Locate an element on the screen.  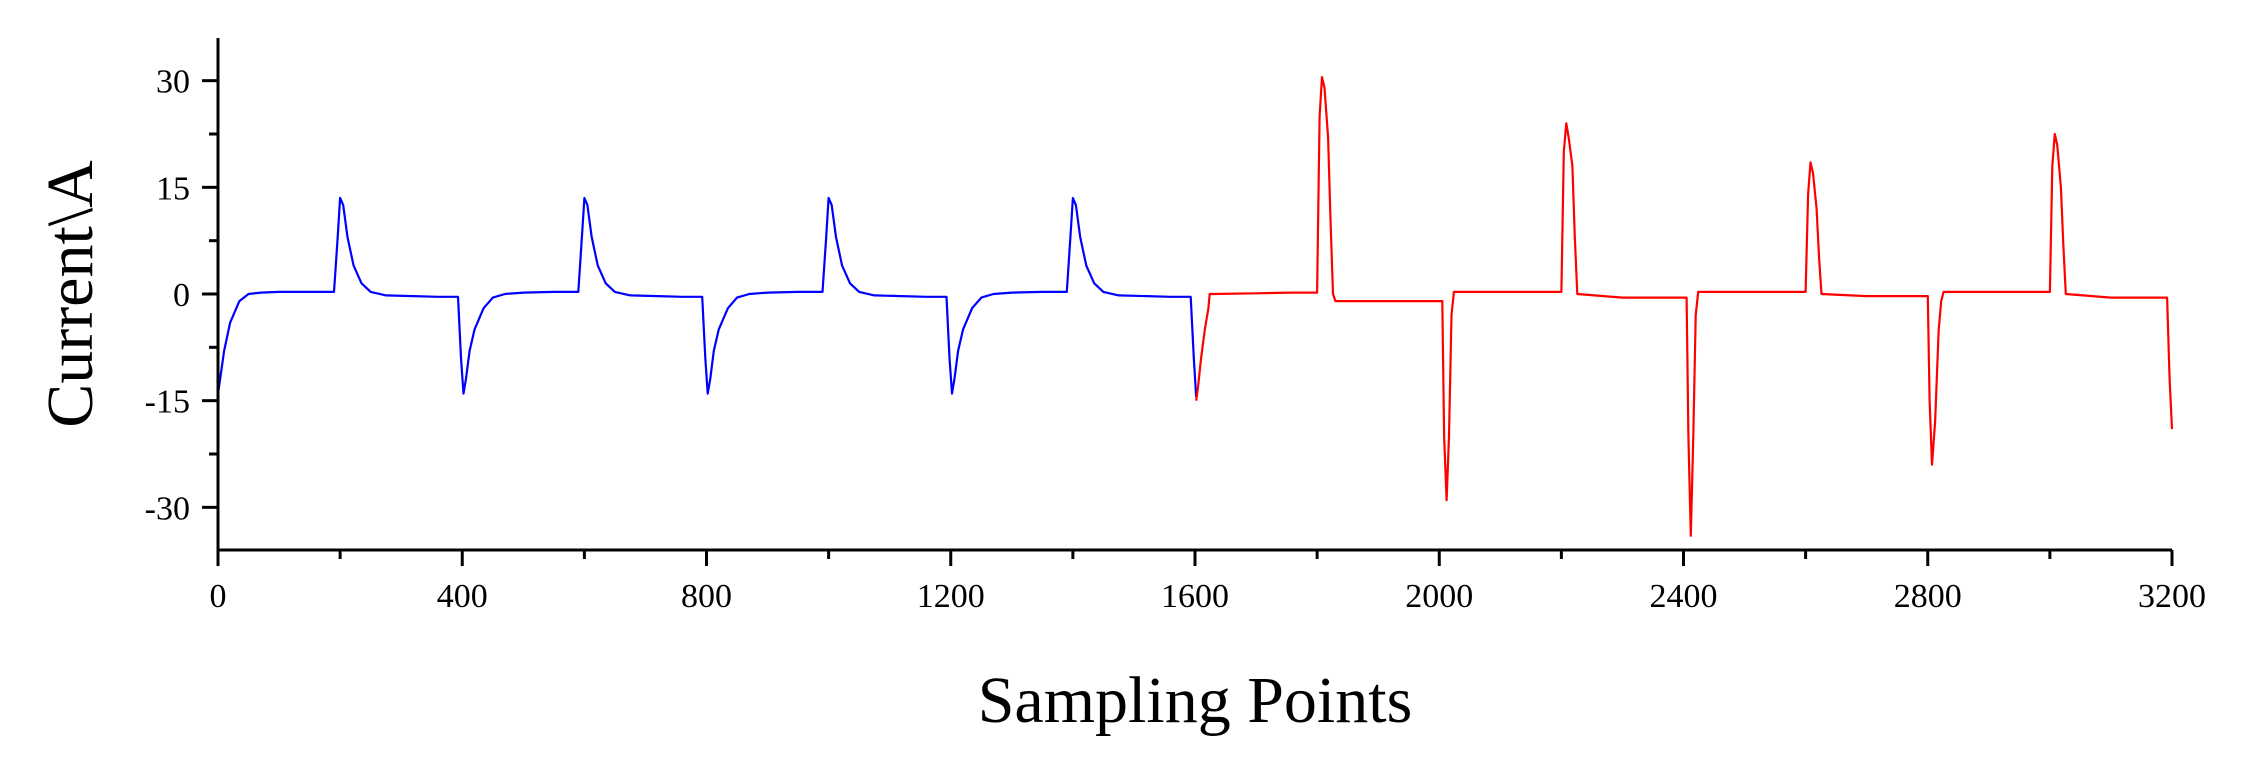
y-tick-label: -30 is located at coordinates (167, 508).